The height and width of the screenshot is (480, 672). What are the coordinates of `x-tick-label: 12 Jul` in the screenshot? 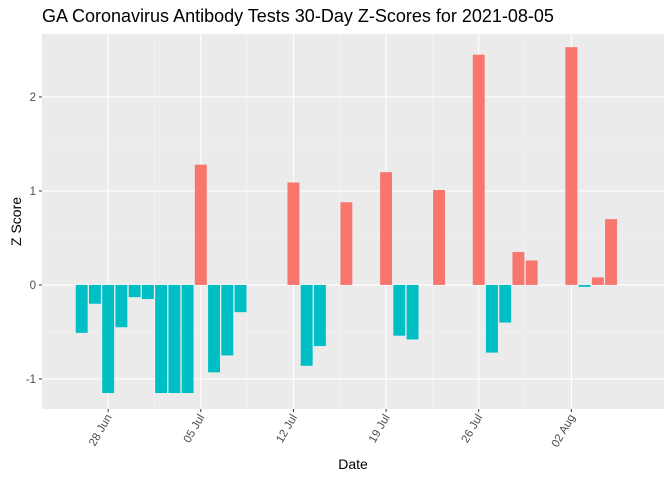 It's located at (287, 429).